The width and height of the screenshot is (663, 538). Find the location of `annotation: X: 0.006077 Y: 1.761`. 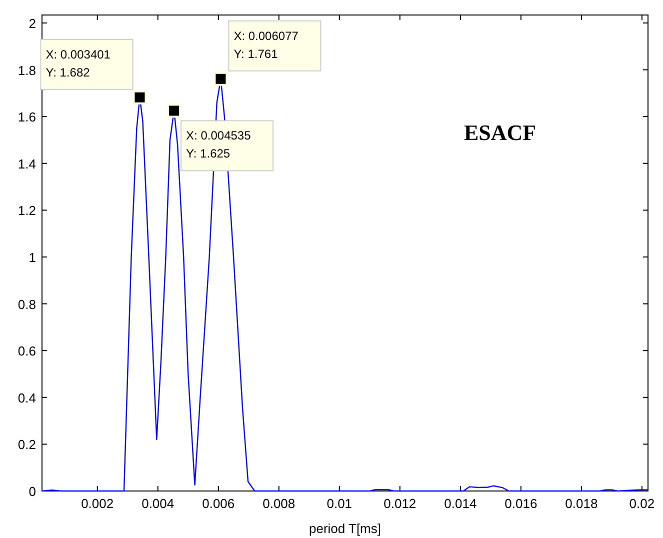

annotation: X: 0.006077 Y: 1.761 is located at coordinates (266, 44).